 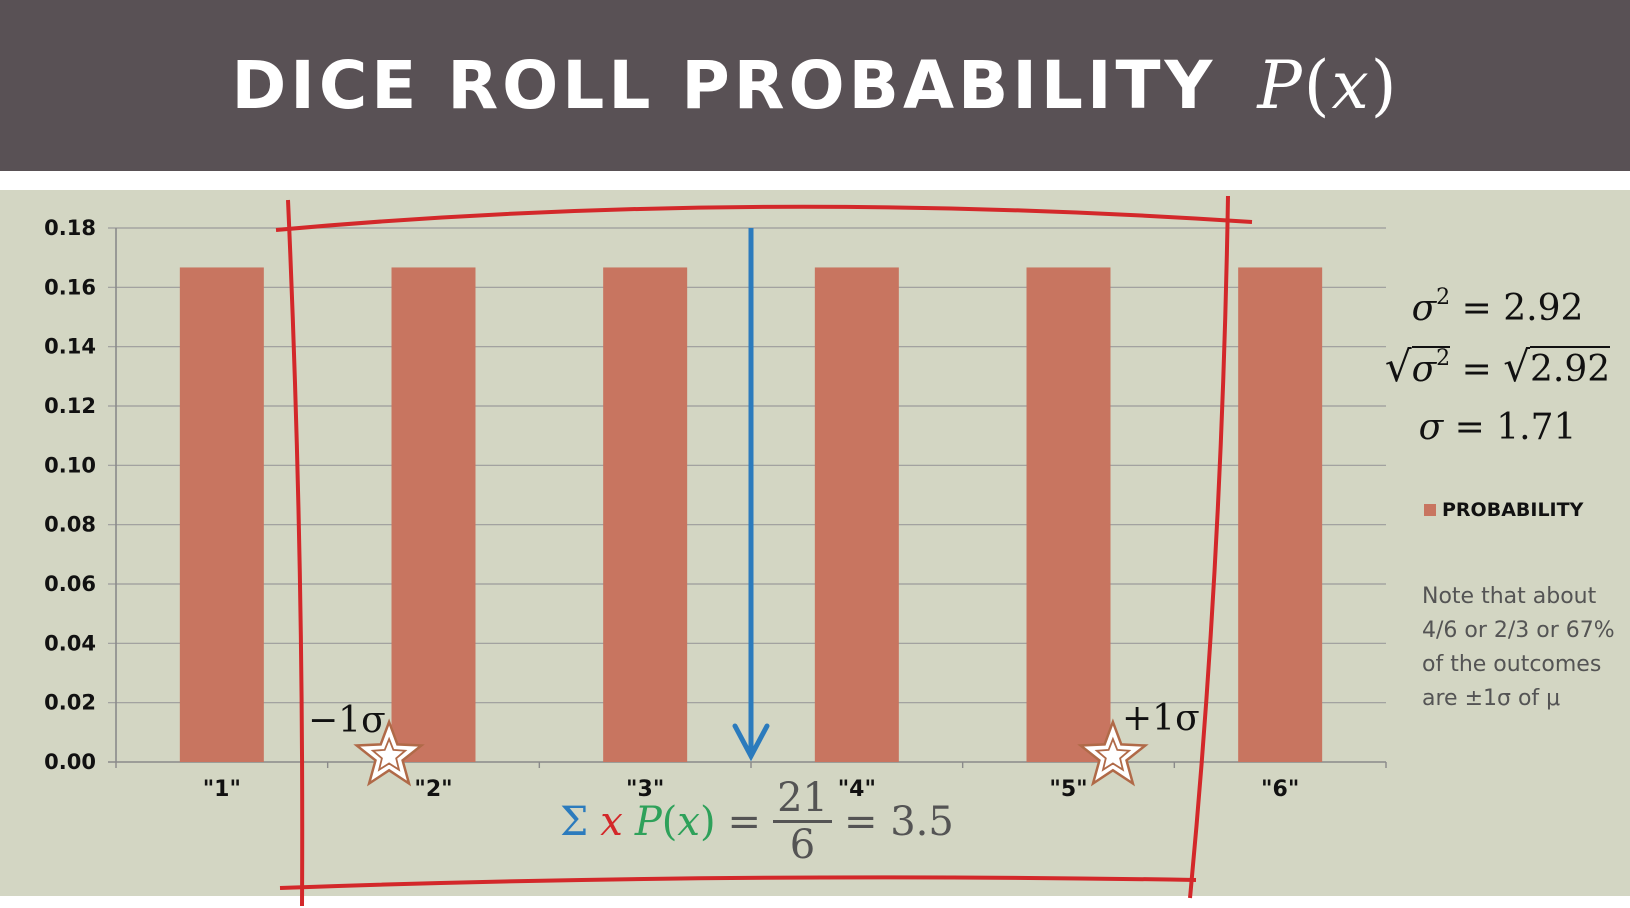 What do you see at coordinates (751, 742) in the screenshot?
I see `mean-arrow-head` at bounding box center [751, 742].